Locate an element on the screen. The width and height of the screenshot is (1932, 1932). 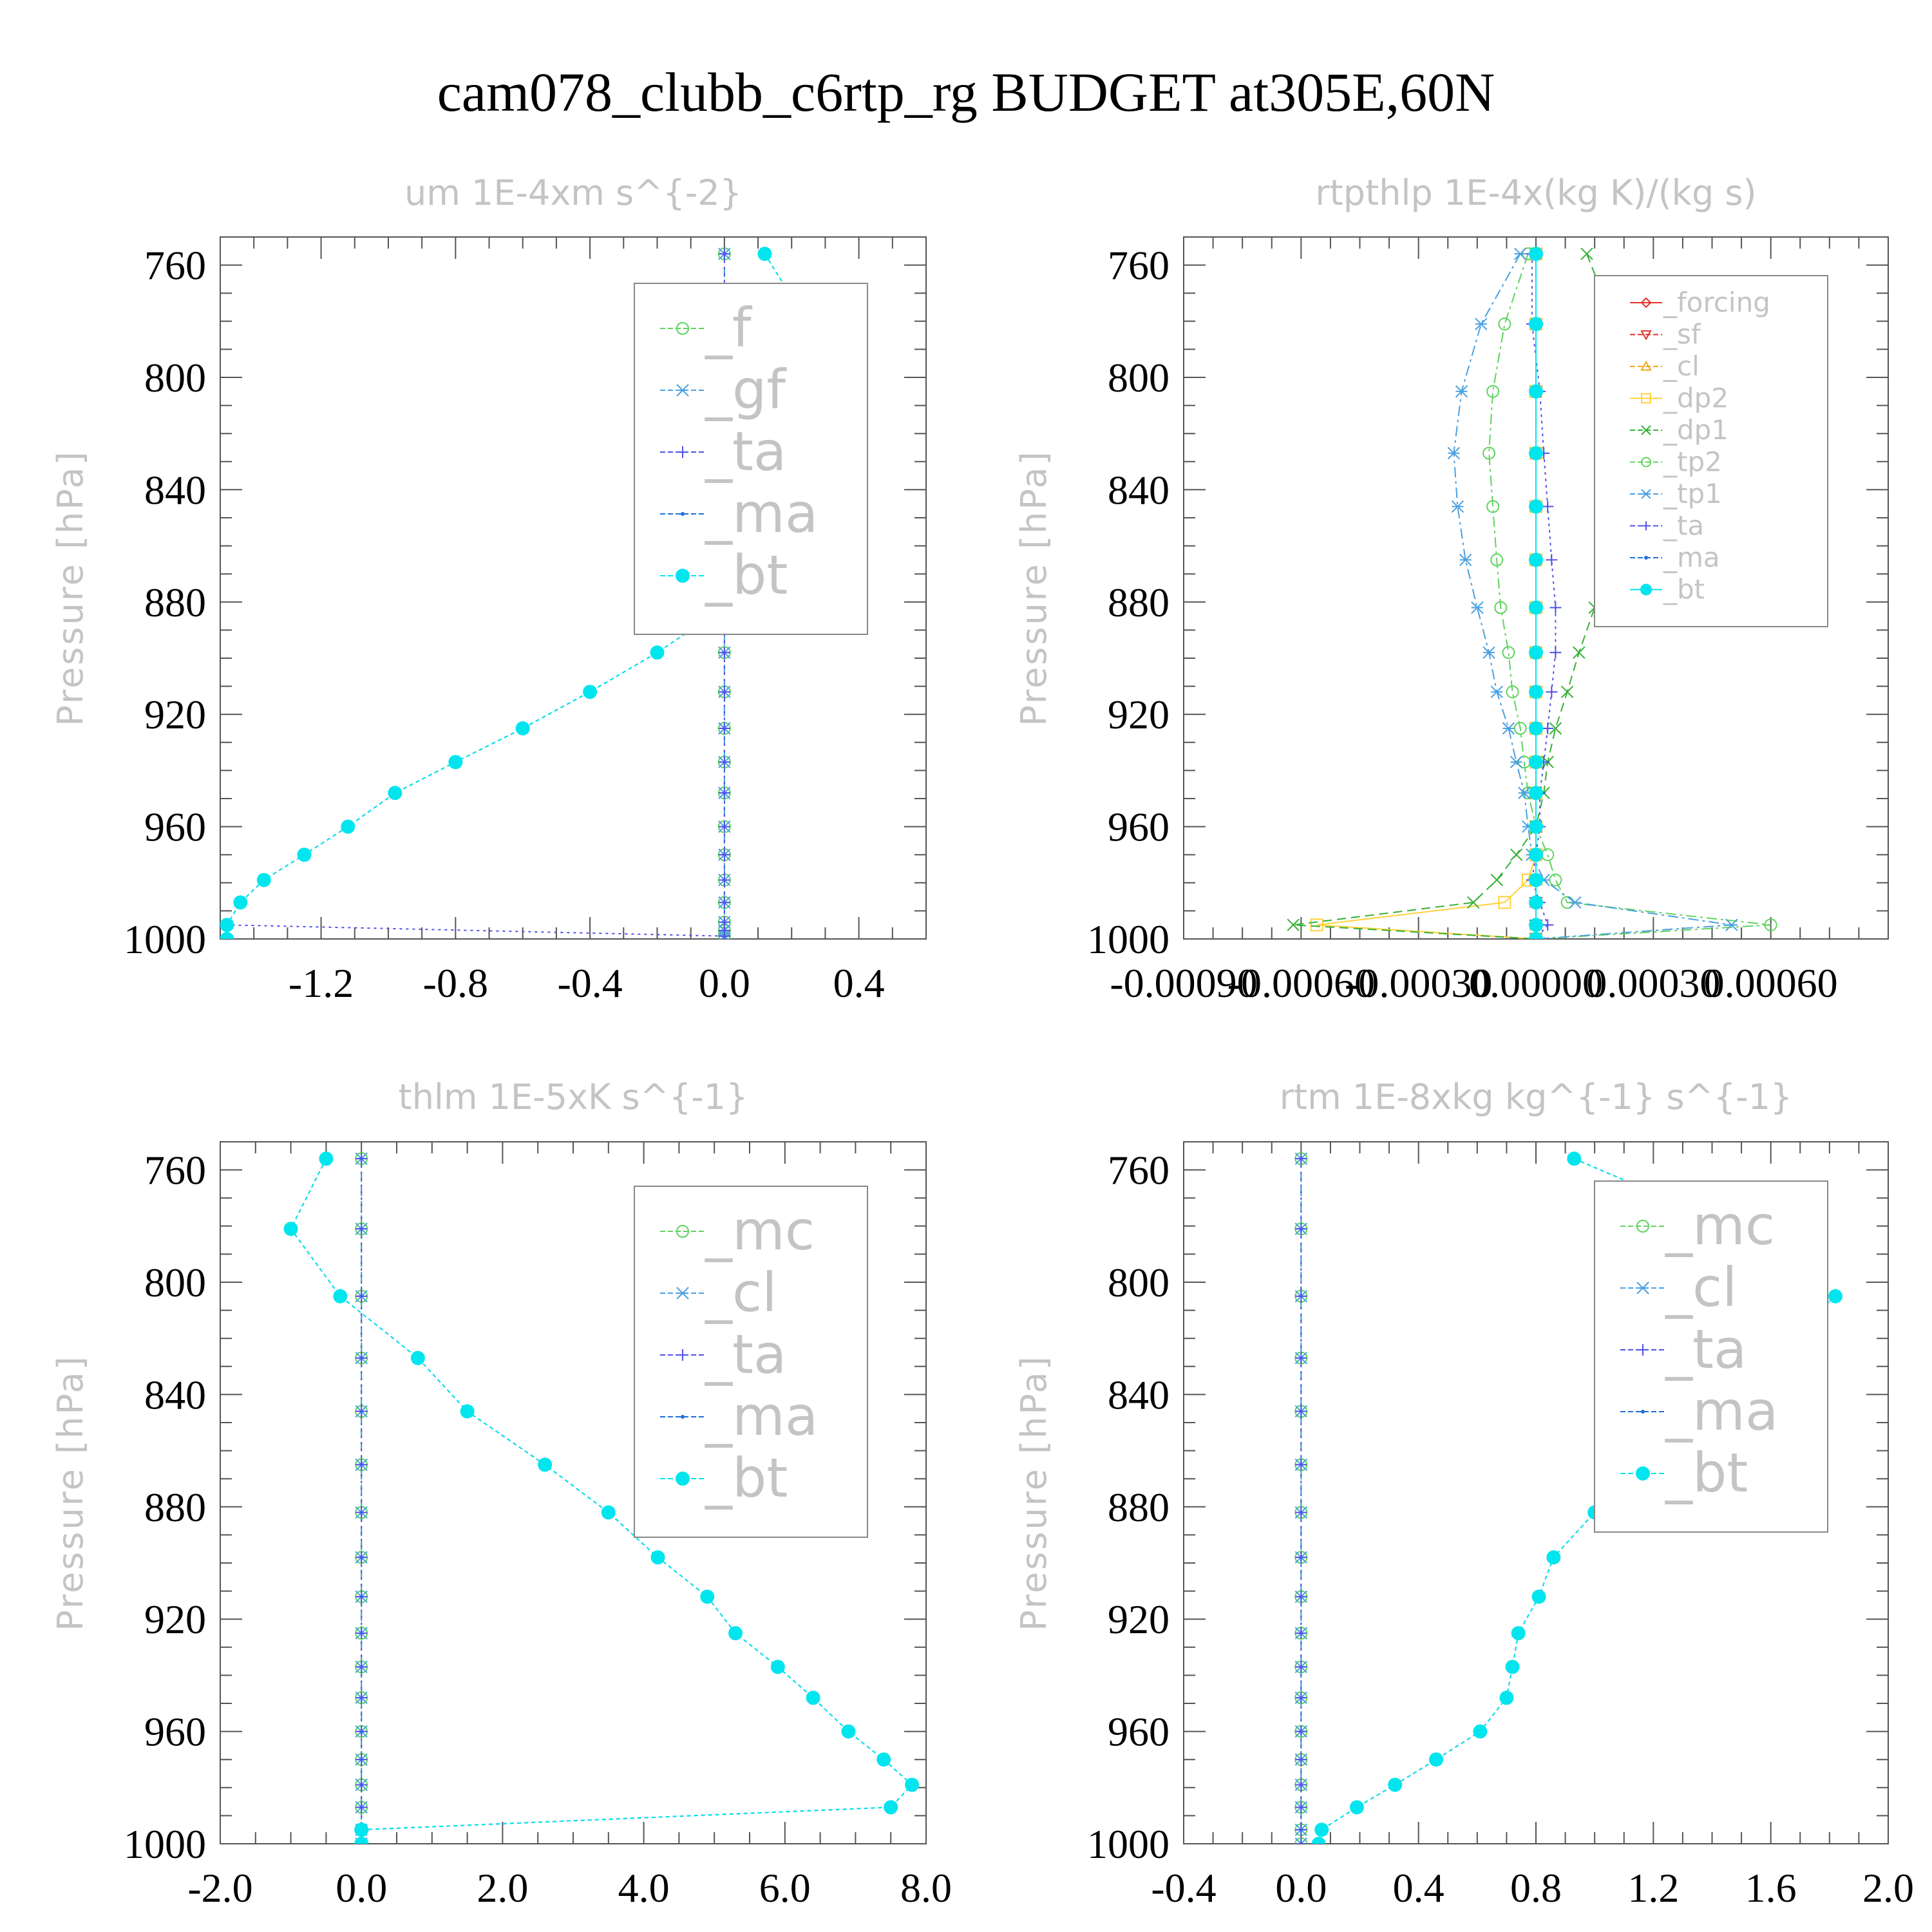
y-tick-label: 840 is located at coordinates (1139, 1395).